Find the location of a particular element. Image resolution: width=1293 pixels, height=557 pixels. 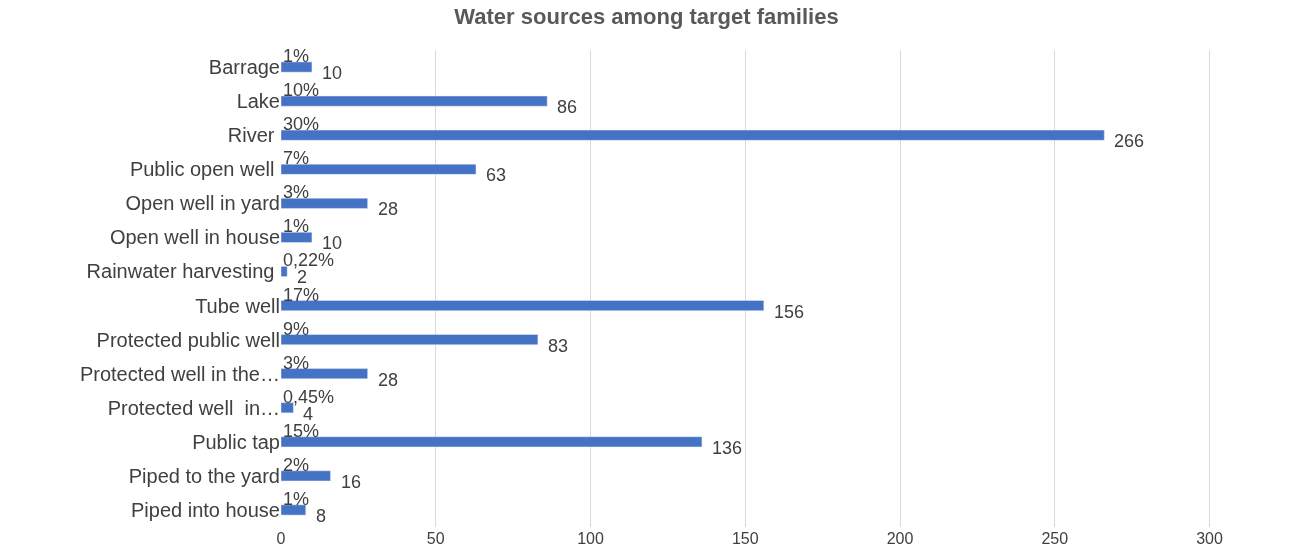

x-tick-label: 200 is located at coordinates (900, 538).